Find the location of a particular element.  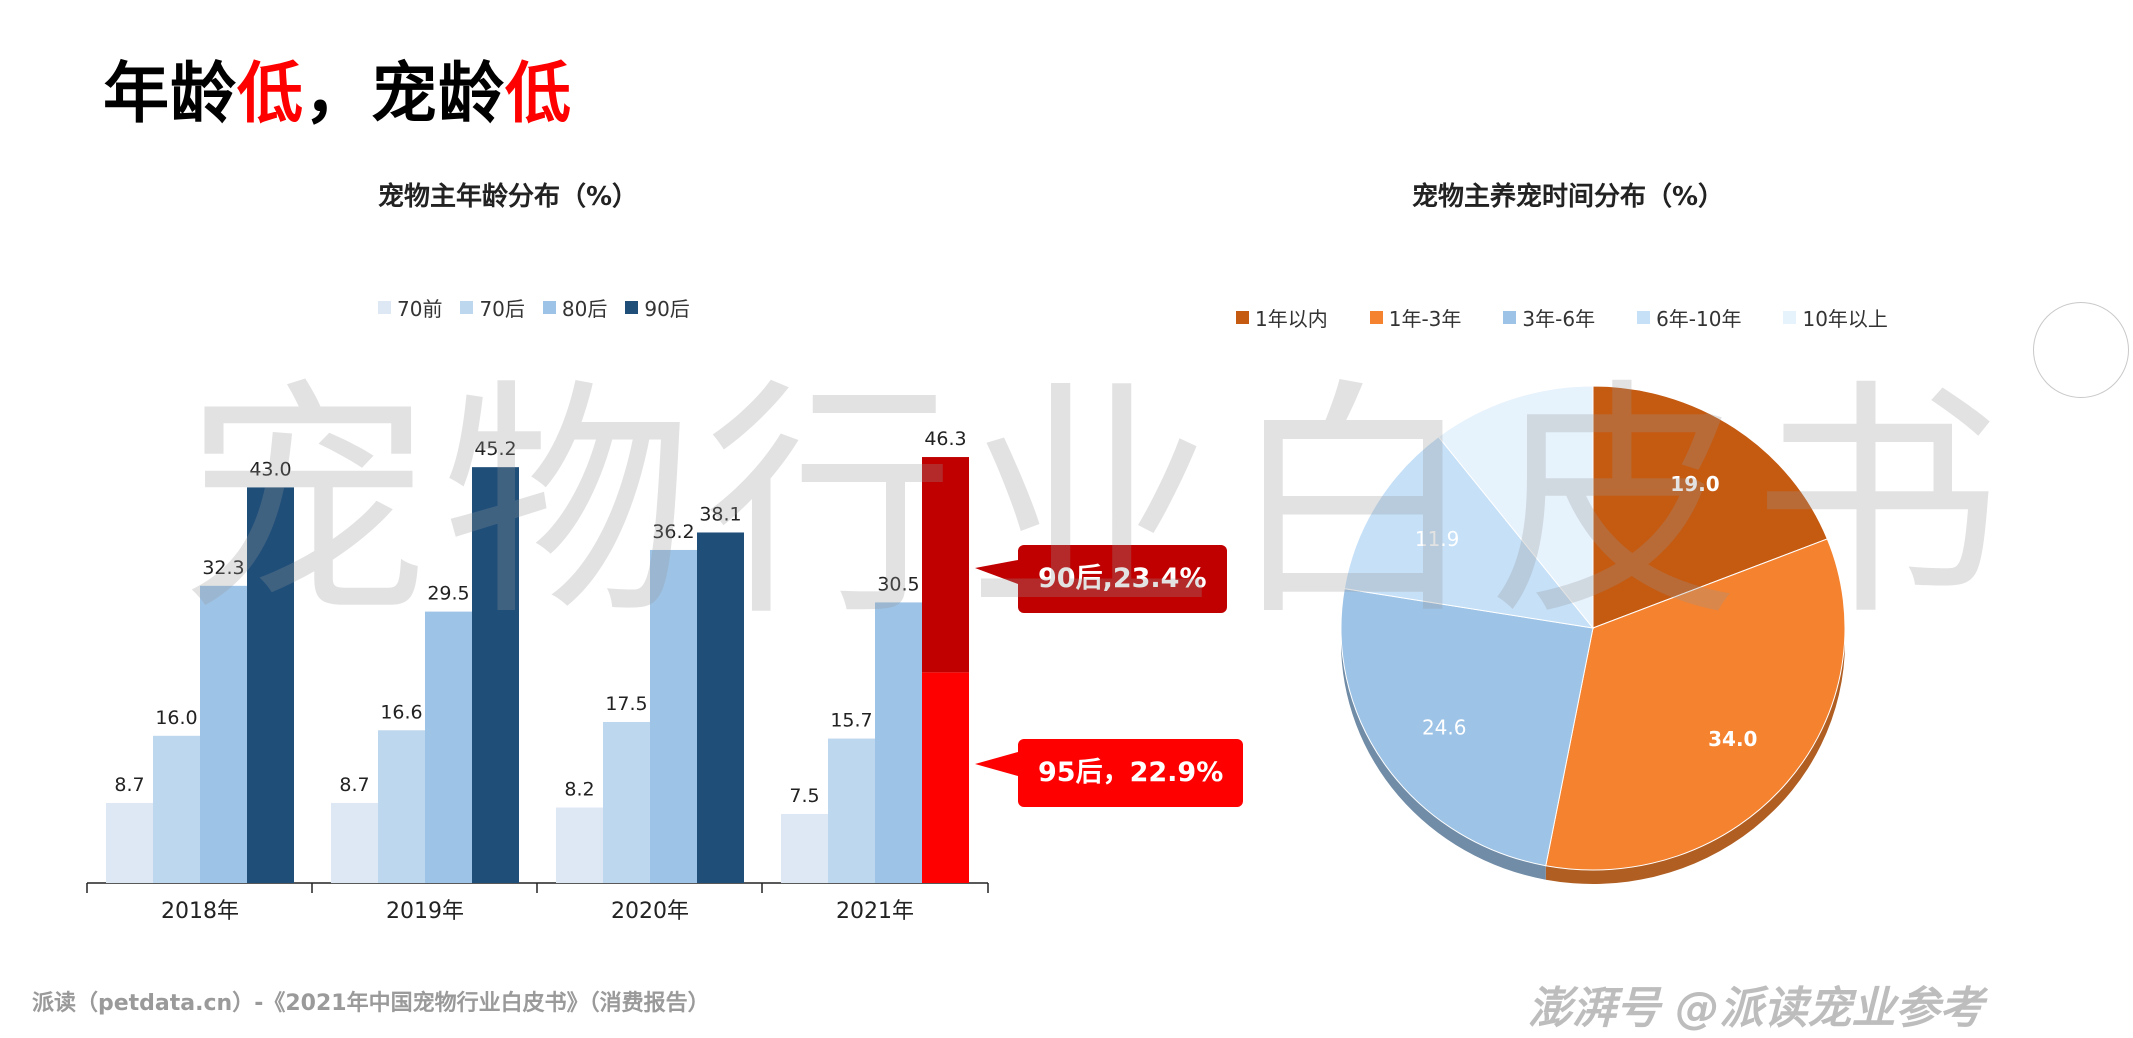

bar-data-label: 16.6 is located at coordinates (401, 712).